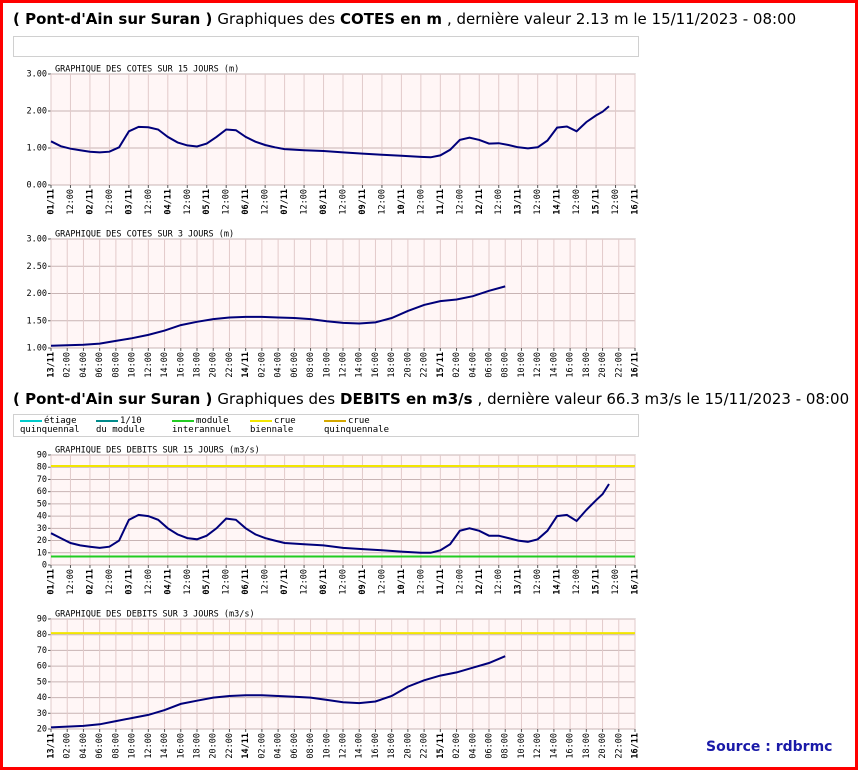 The image size is (858, 773). What do you see at coordinates (42, 517) in the screenshot?
I see `y-tick-label: 40` at bounding box center [42, 517].